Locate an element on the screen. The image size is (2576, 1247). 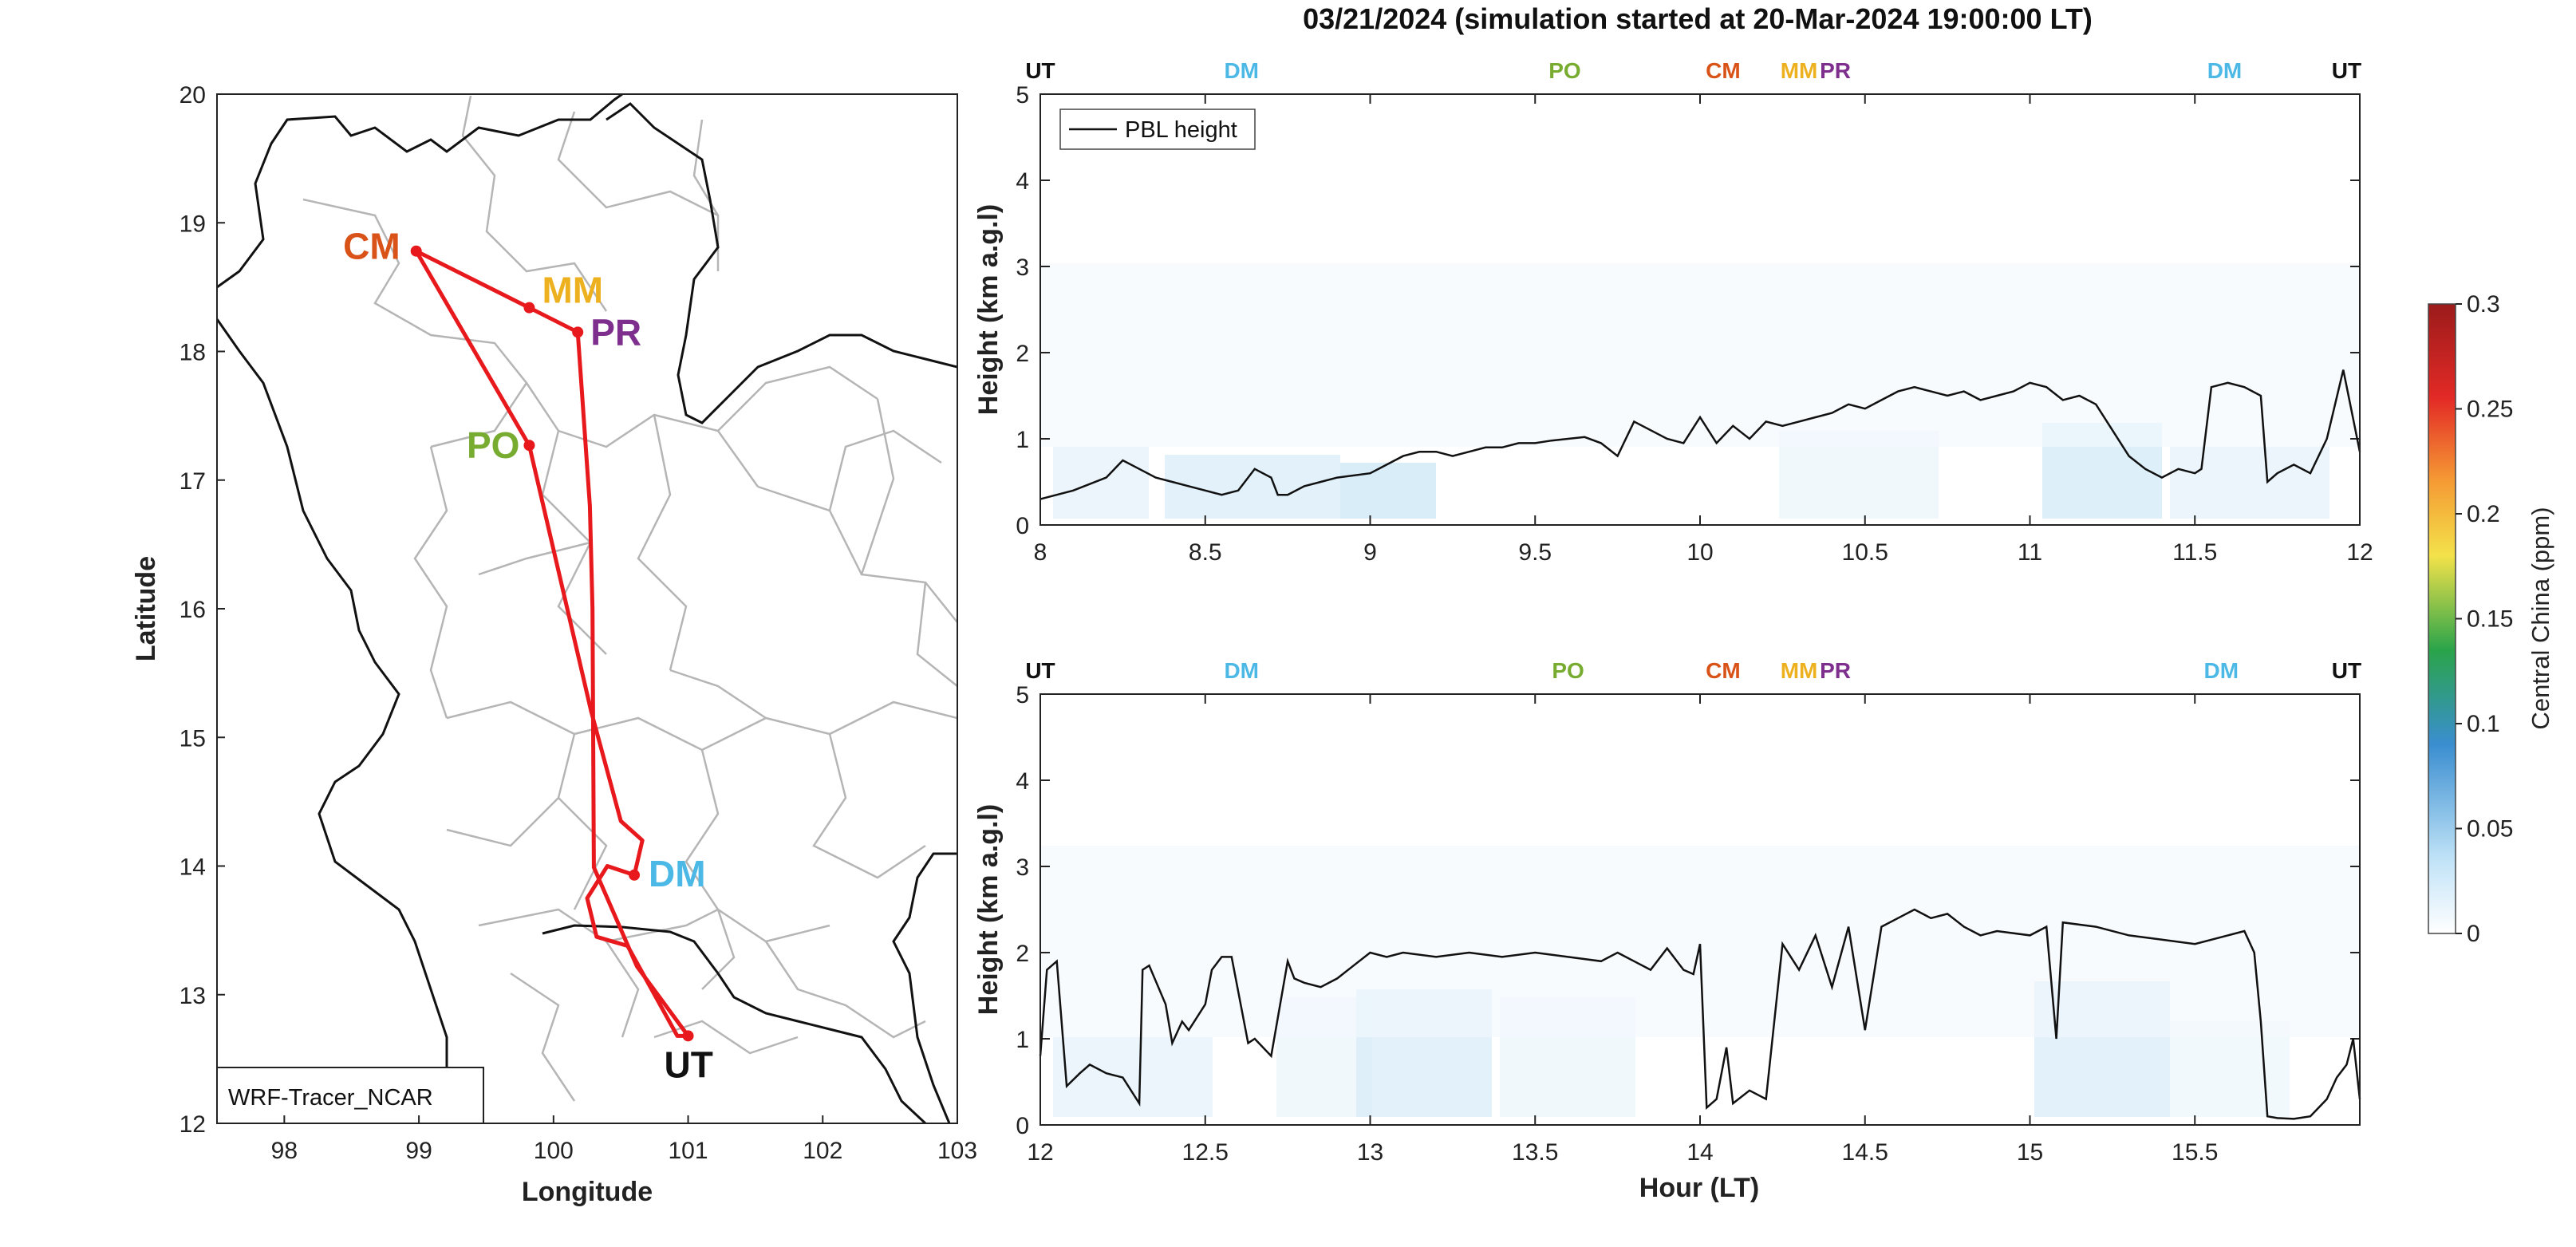
colorbar-tick-label-3: 0.15 is located at coordinates (2490, 620).